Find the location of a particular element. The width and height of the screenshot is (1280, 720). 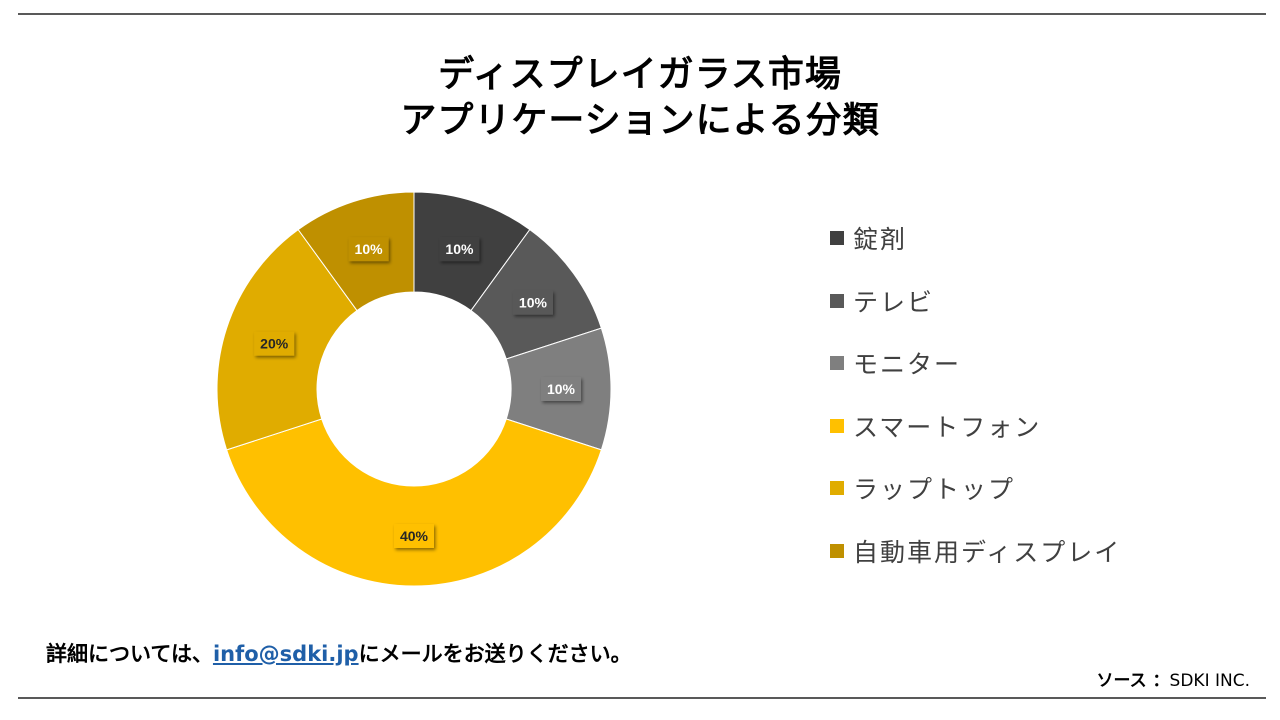

top-rule is located at coordinates (642, 14).